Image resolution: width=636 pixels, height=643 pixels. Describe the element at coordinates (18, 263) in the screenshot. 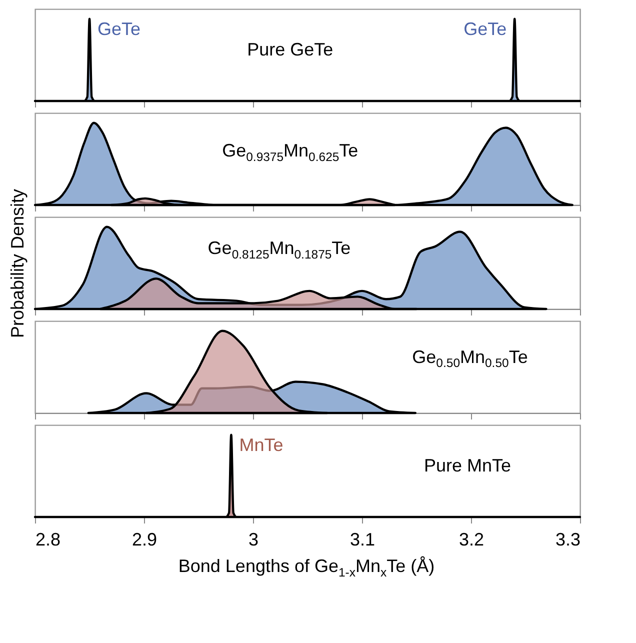

I see `y-axis-title: Probability Density` at that location.